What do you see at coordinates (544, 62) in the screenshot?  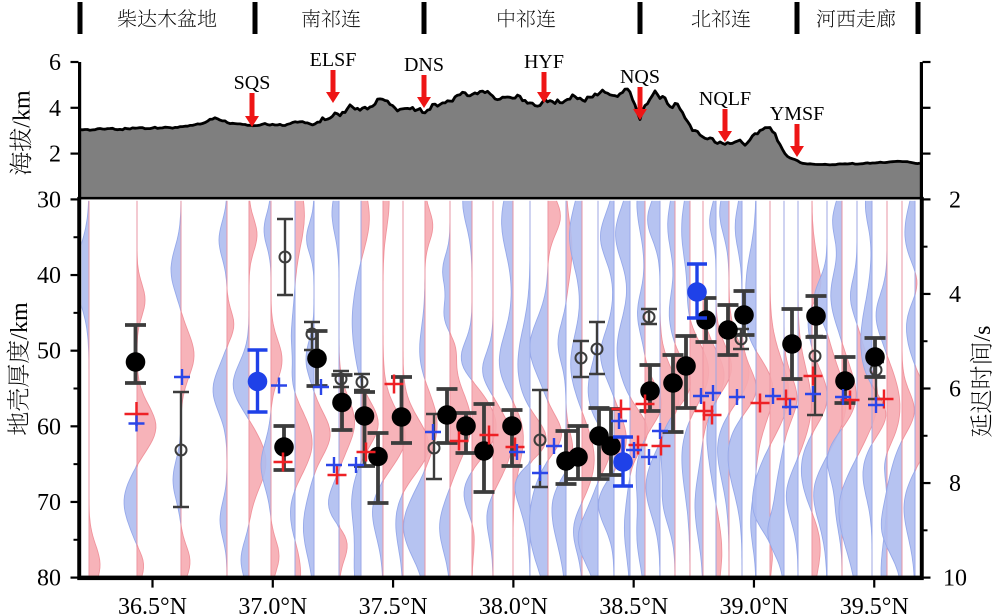 I see `svg-text: HYF` at bounding box center [544, 62].